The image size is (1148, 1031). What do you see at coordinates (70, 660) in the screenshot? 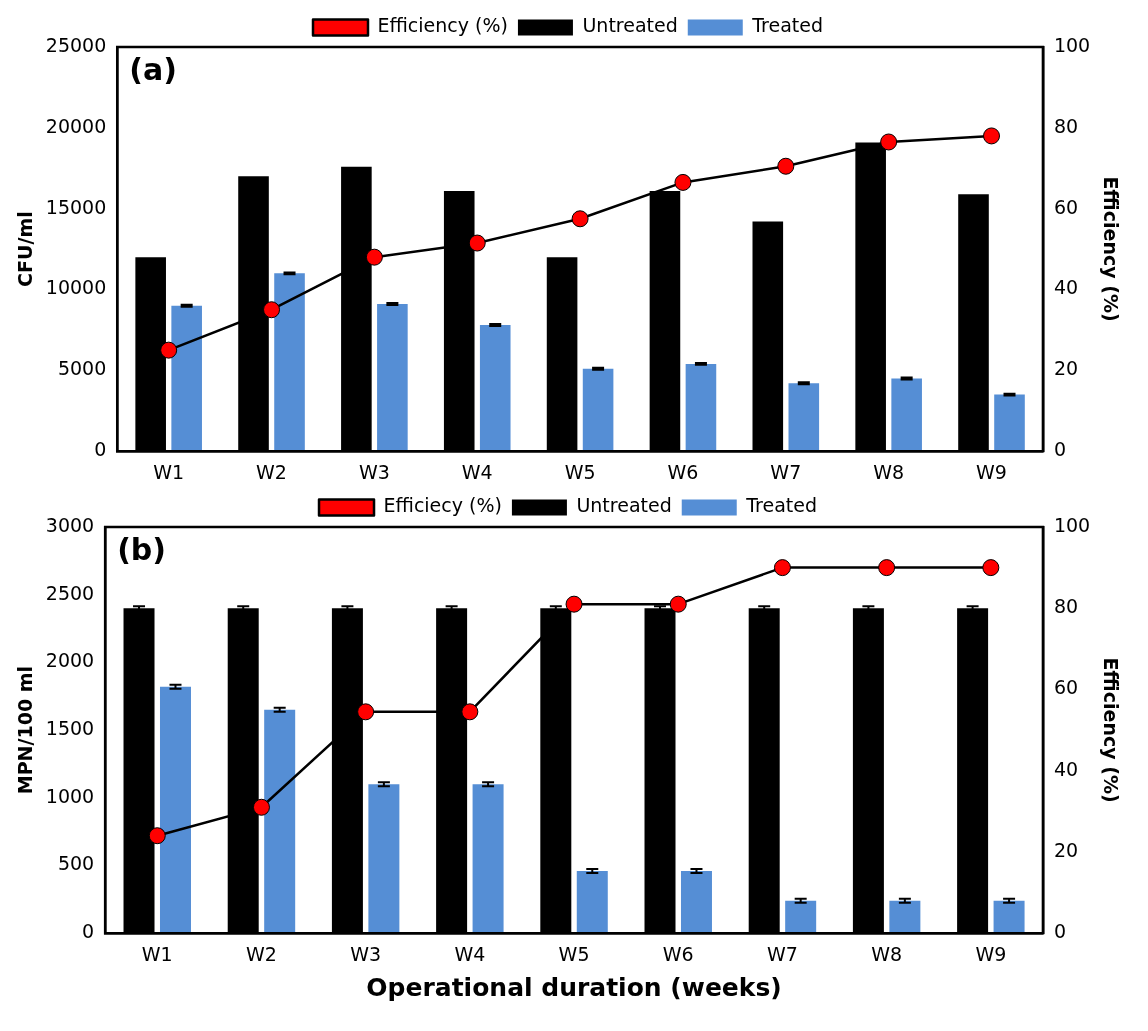
I see `y-tick-label: 2000` at bounding box center [70, 660].